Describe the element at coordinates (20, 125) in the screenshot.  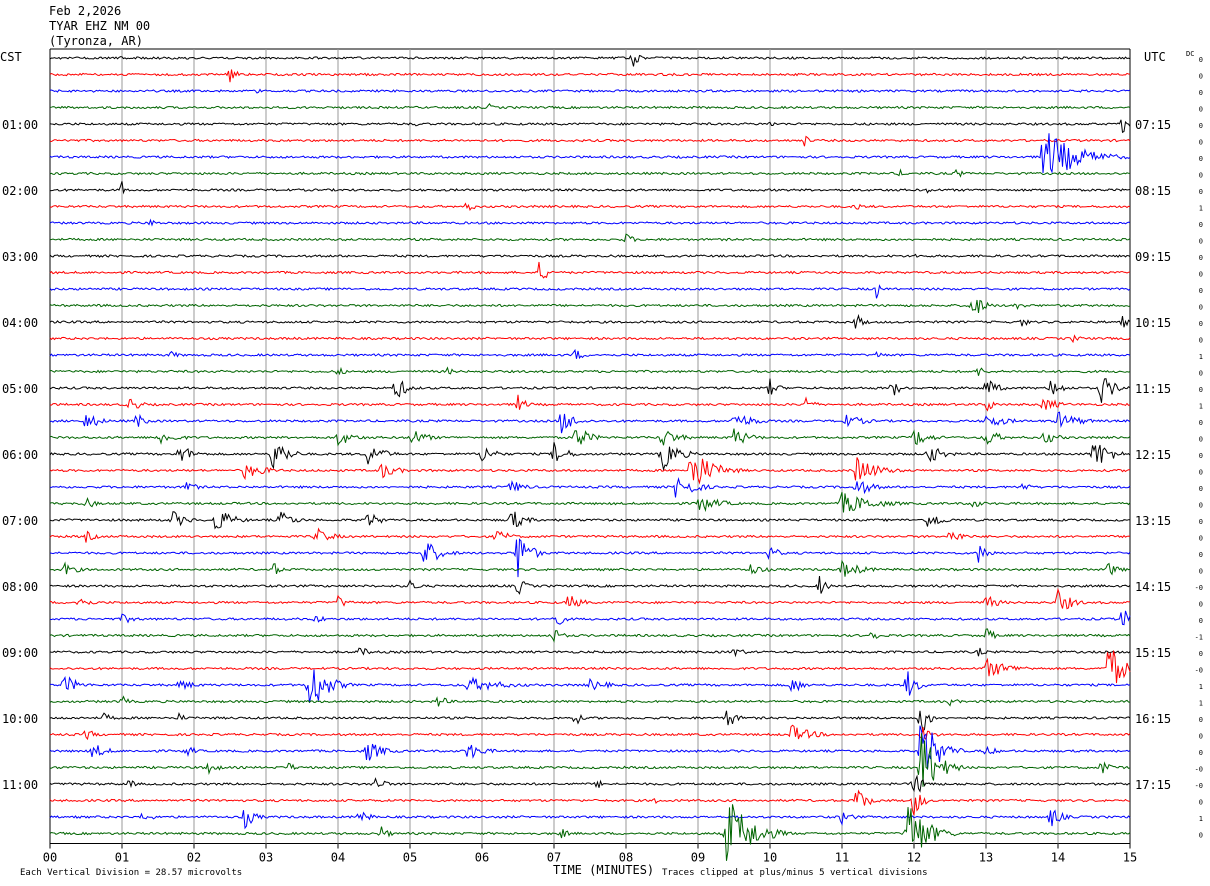
I see `left-hour-label: 01:00` at that location.